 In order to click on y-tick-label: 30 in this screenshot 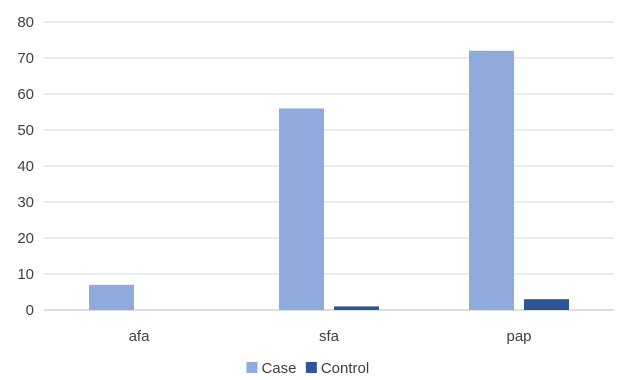, I will do `click(25, 202)`.